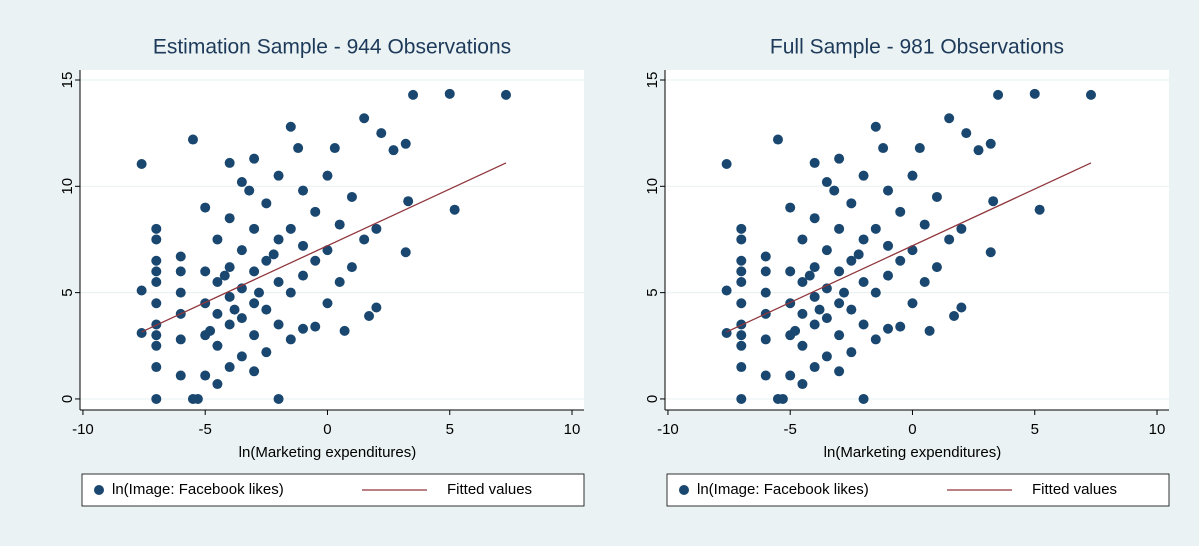 Image resolution: width=1199 pixels, height=546 pixels. Describe the element at coordinates (205, 429) in the screenshot. I see `x-tick-label: -5` at that location.